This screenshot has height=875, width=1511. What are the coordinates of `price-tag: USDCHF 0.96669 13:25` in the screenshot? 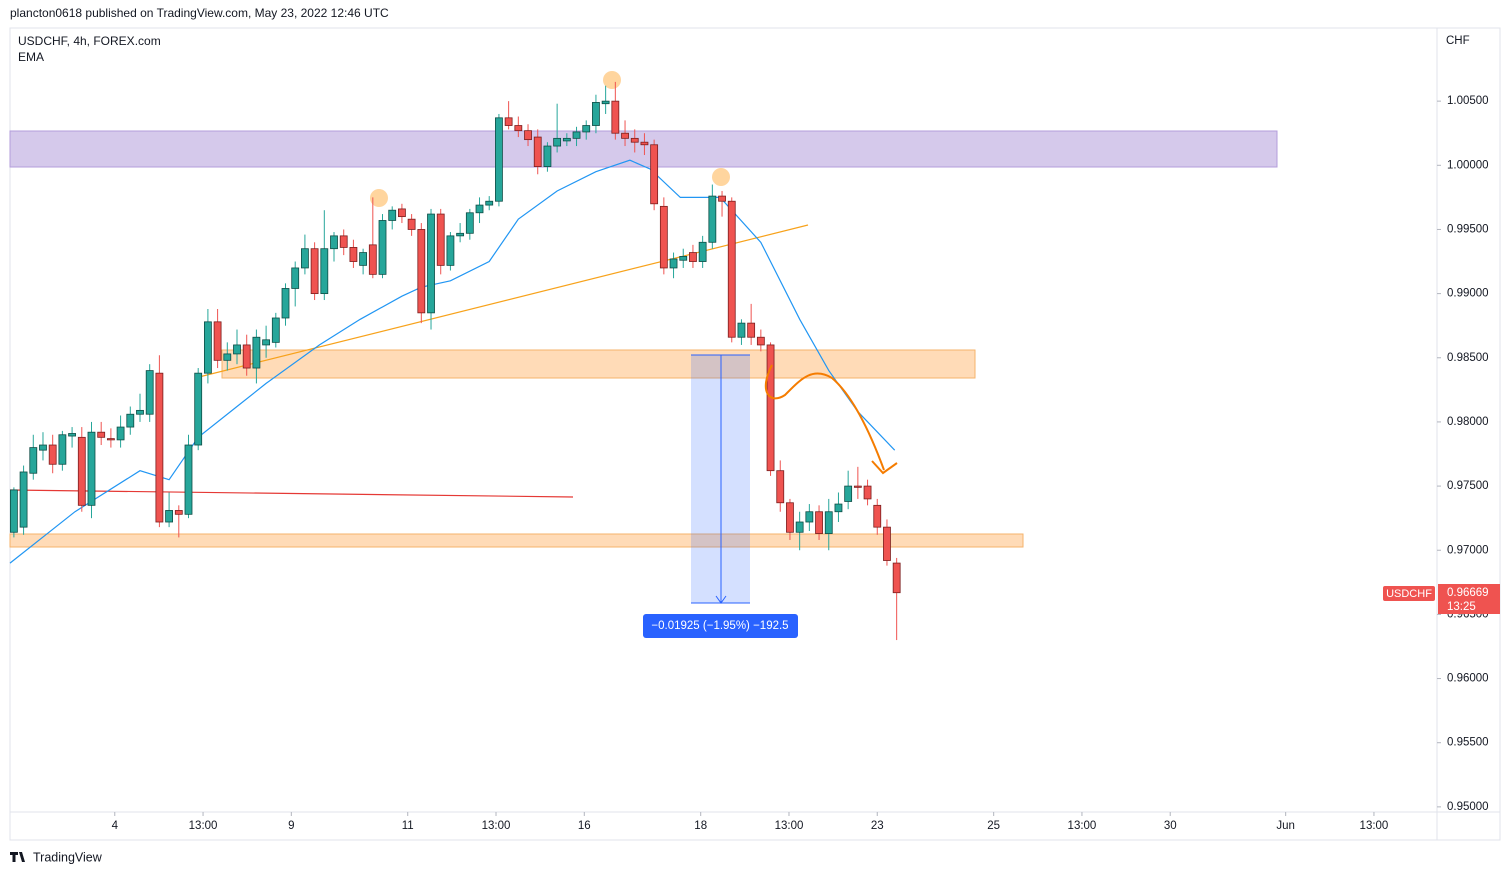 It's located at (1441, 599).